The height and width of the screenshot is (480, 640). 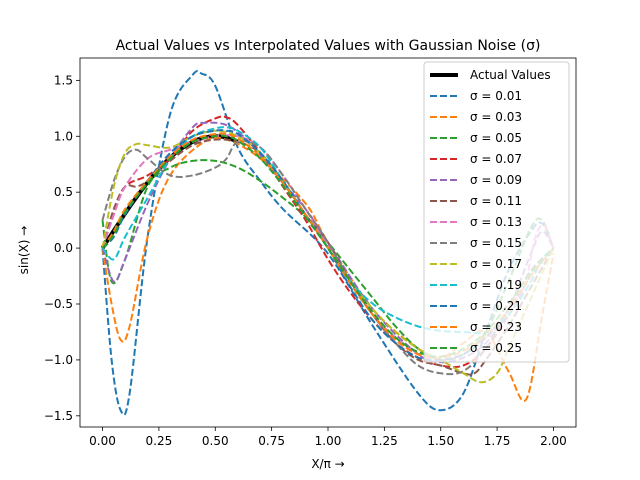 I want to click on x-tick-label: 0.75, so click(x=271, y=441).